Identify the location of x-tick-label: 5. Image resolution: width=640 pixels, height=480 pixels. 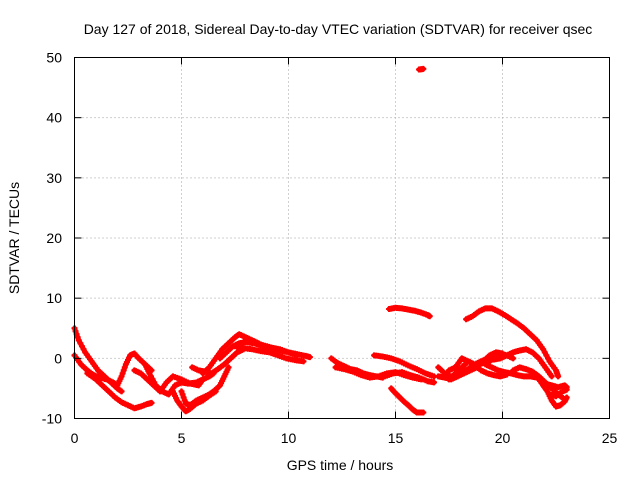
(182, 438).